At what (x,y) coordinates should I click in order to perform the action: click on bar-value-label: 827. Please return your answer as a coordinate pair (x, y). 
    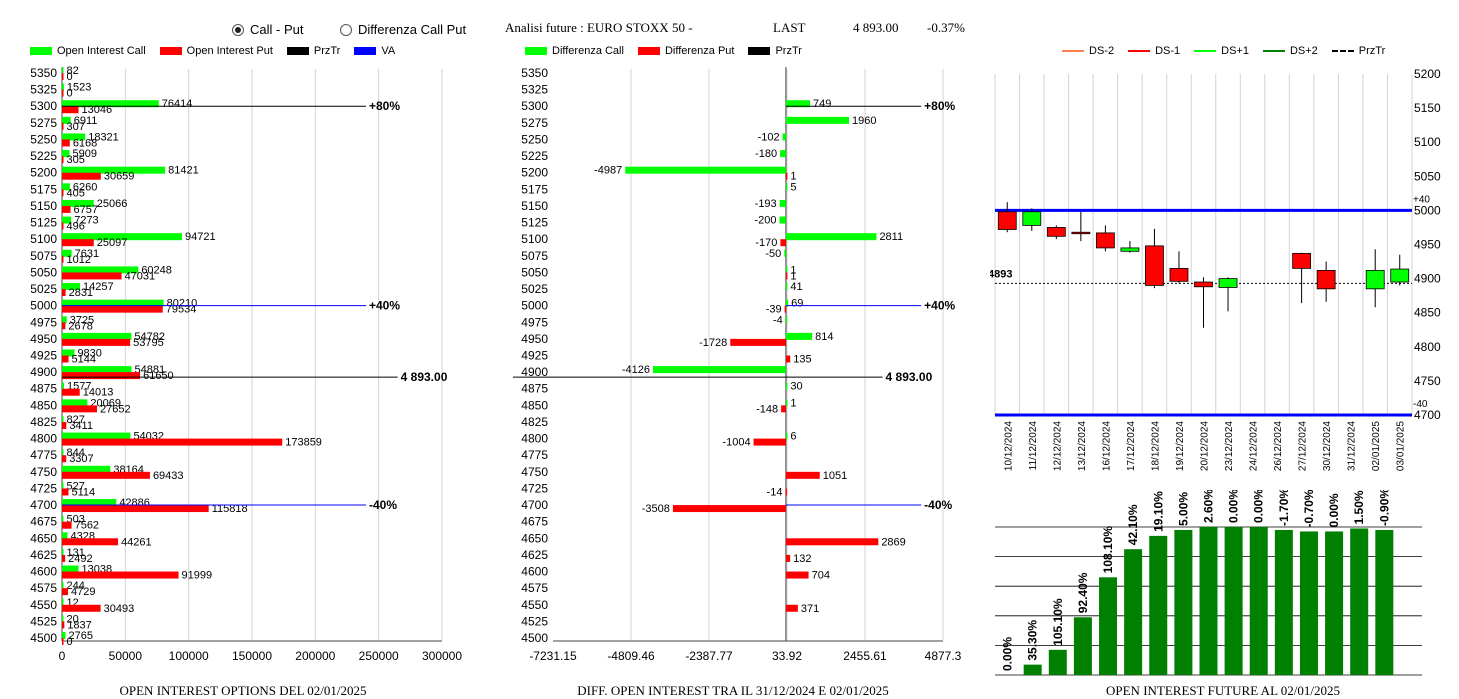
    Looking at the image, I should click on (76, 420).